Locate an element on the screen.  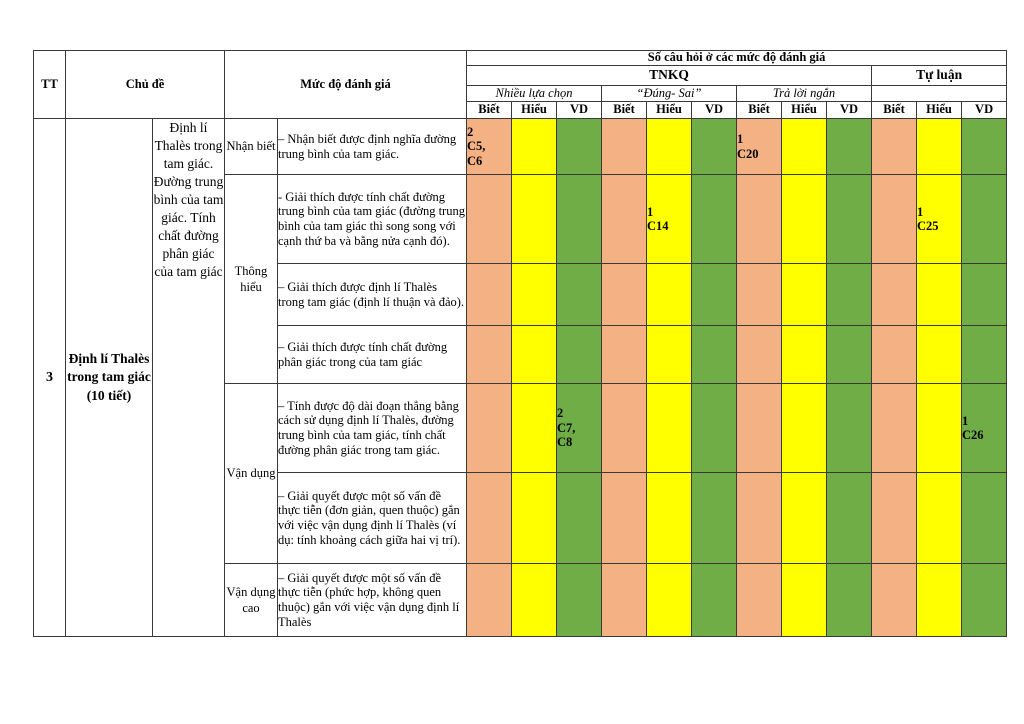
header-dung-sai: “Đúng- Sai” is located at coordinates (669, 93).